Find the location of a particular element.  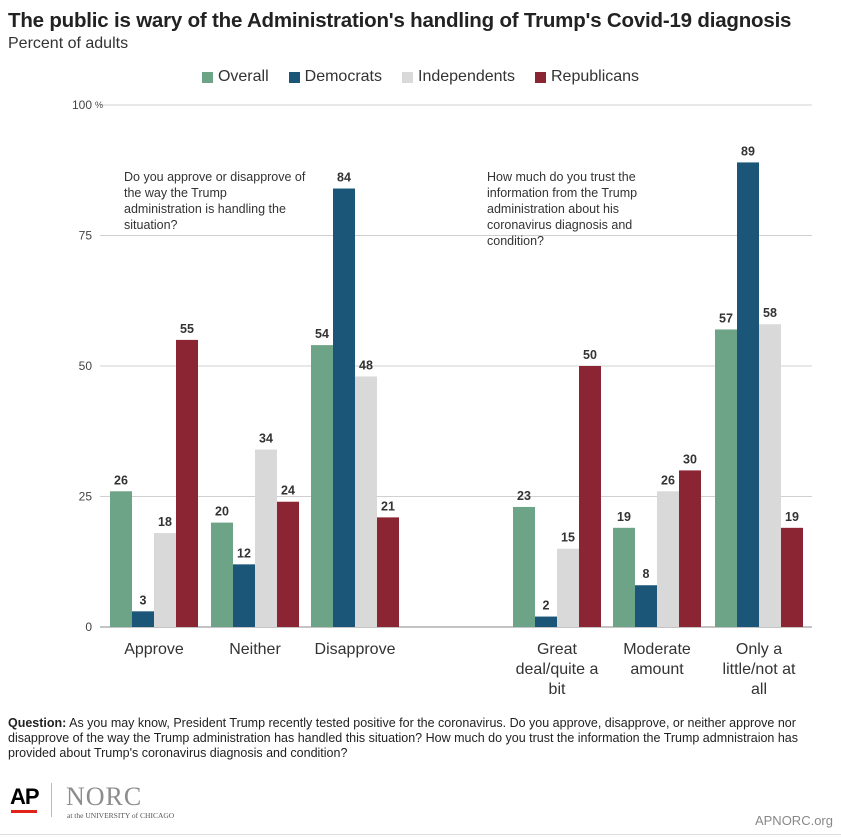

question-annotation: information from the Trump is located at coordinates (562, 193).